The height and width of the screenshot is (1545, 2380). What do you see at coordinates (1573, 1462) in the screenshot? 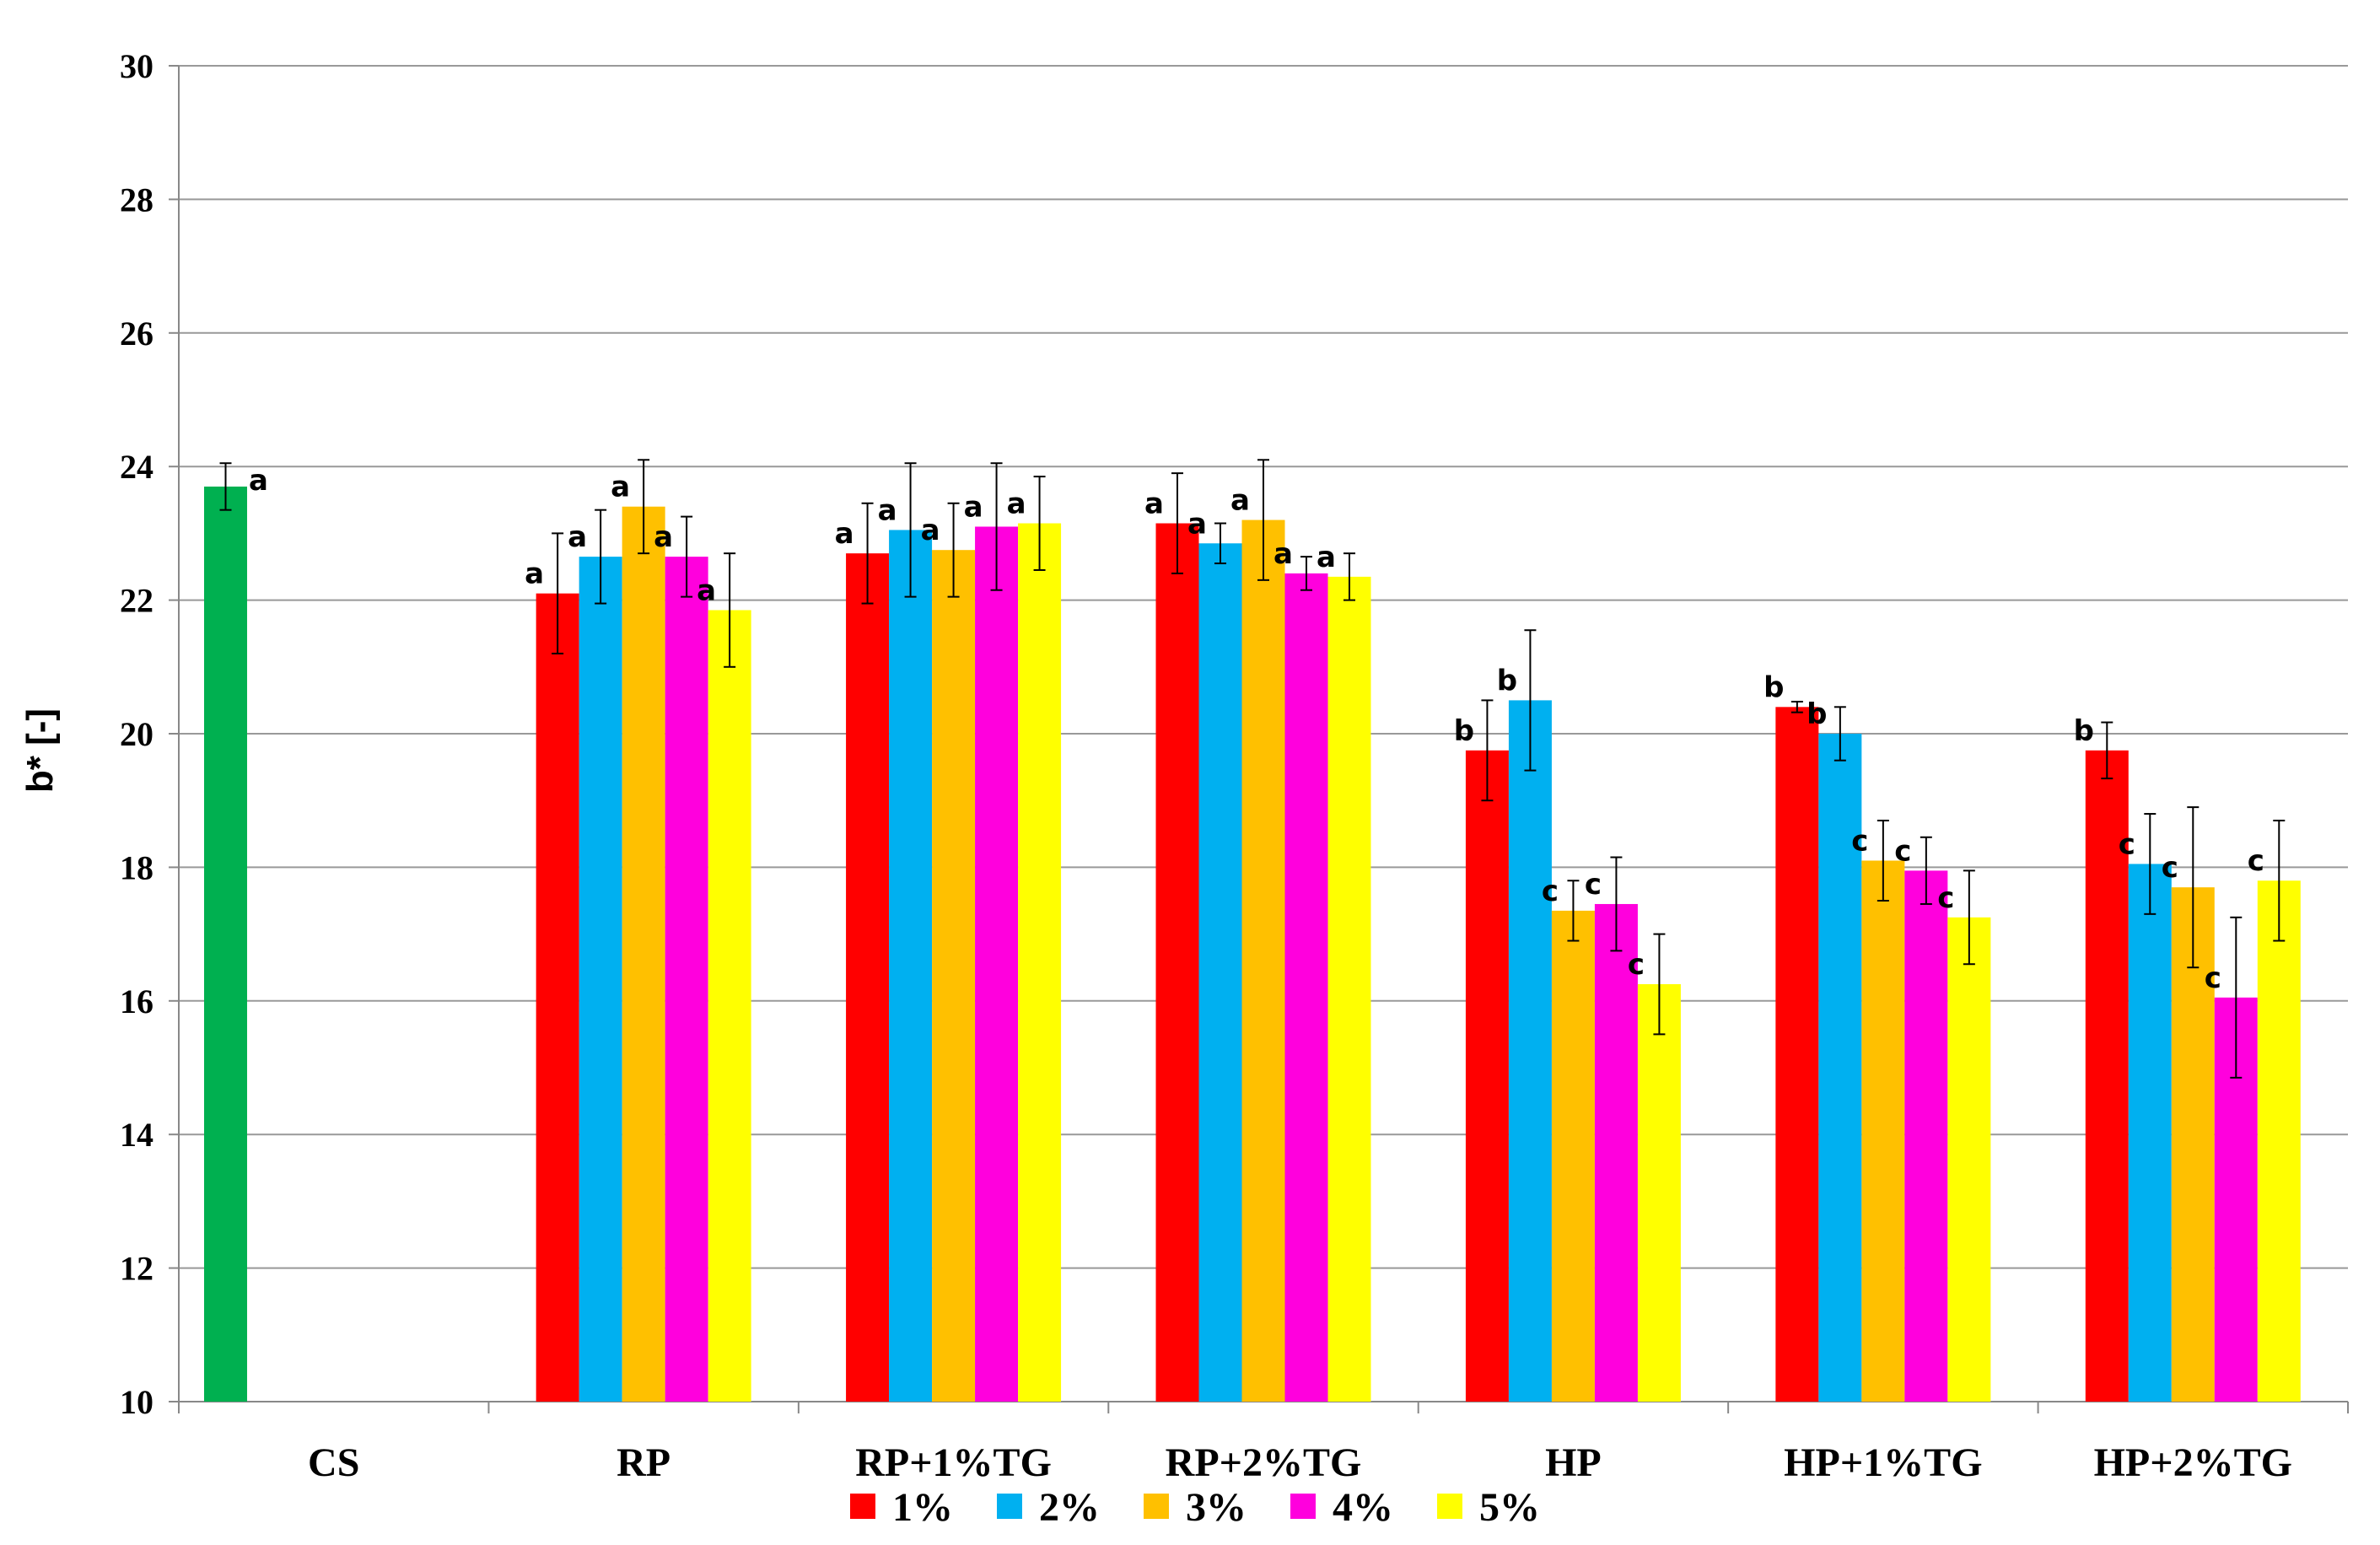
I see `x-tick-label: HP` at bounding box center [1573, 1462].